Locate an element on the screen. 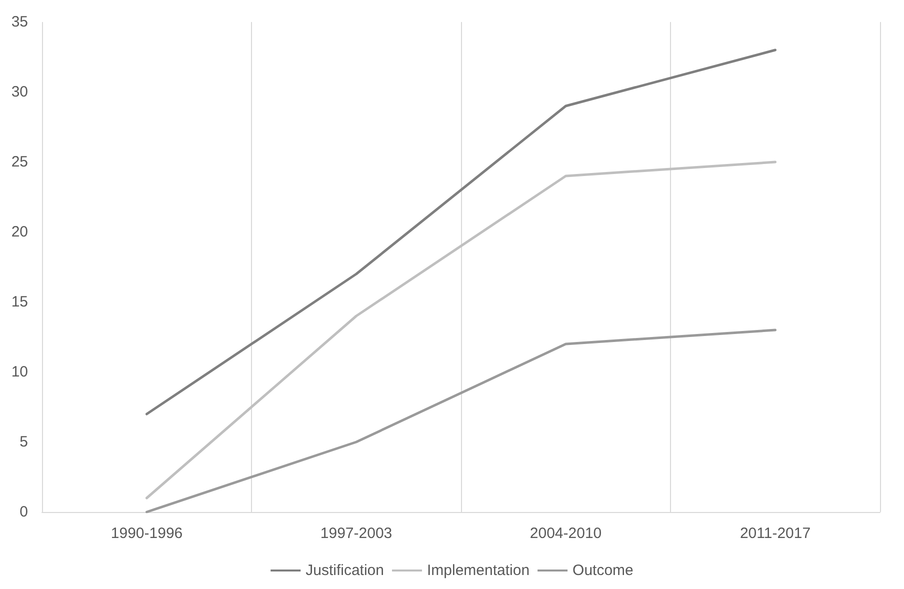 The width and height of the screenshot is (904, 589). legend-label: Outcome is located at coordinates (603, 570).